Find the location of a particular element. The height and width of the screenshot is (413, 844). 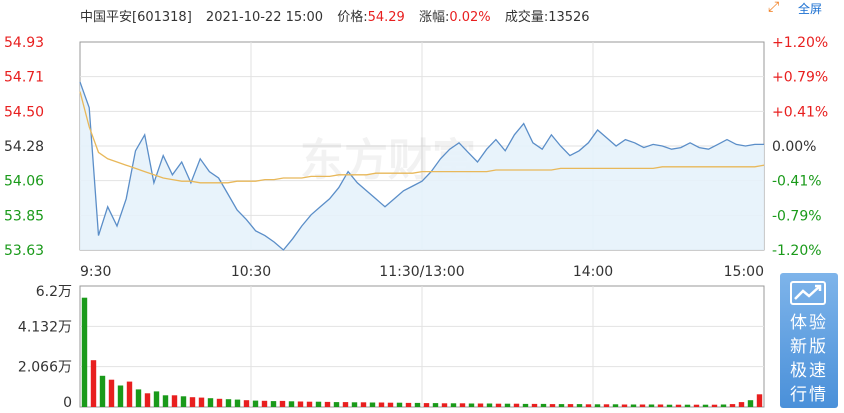

price-label: 价格:54.29 is located at coordinates (371, 17).